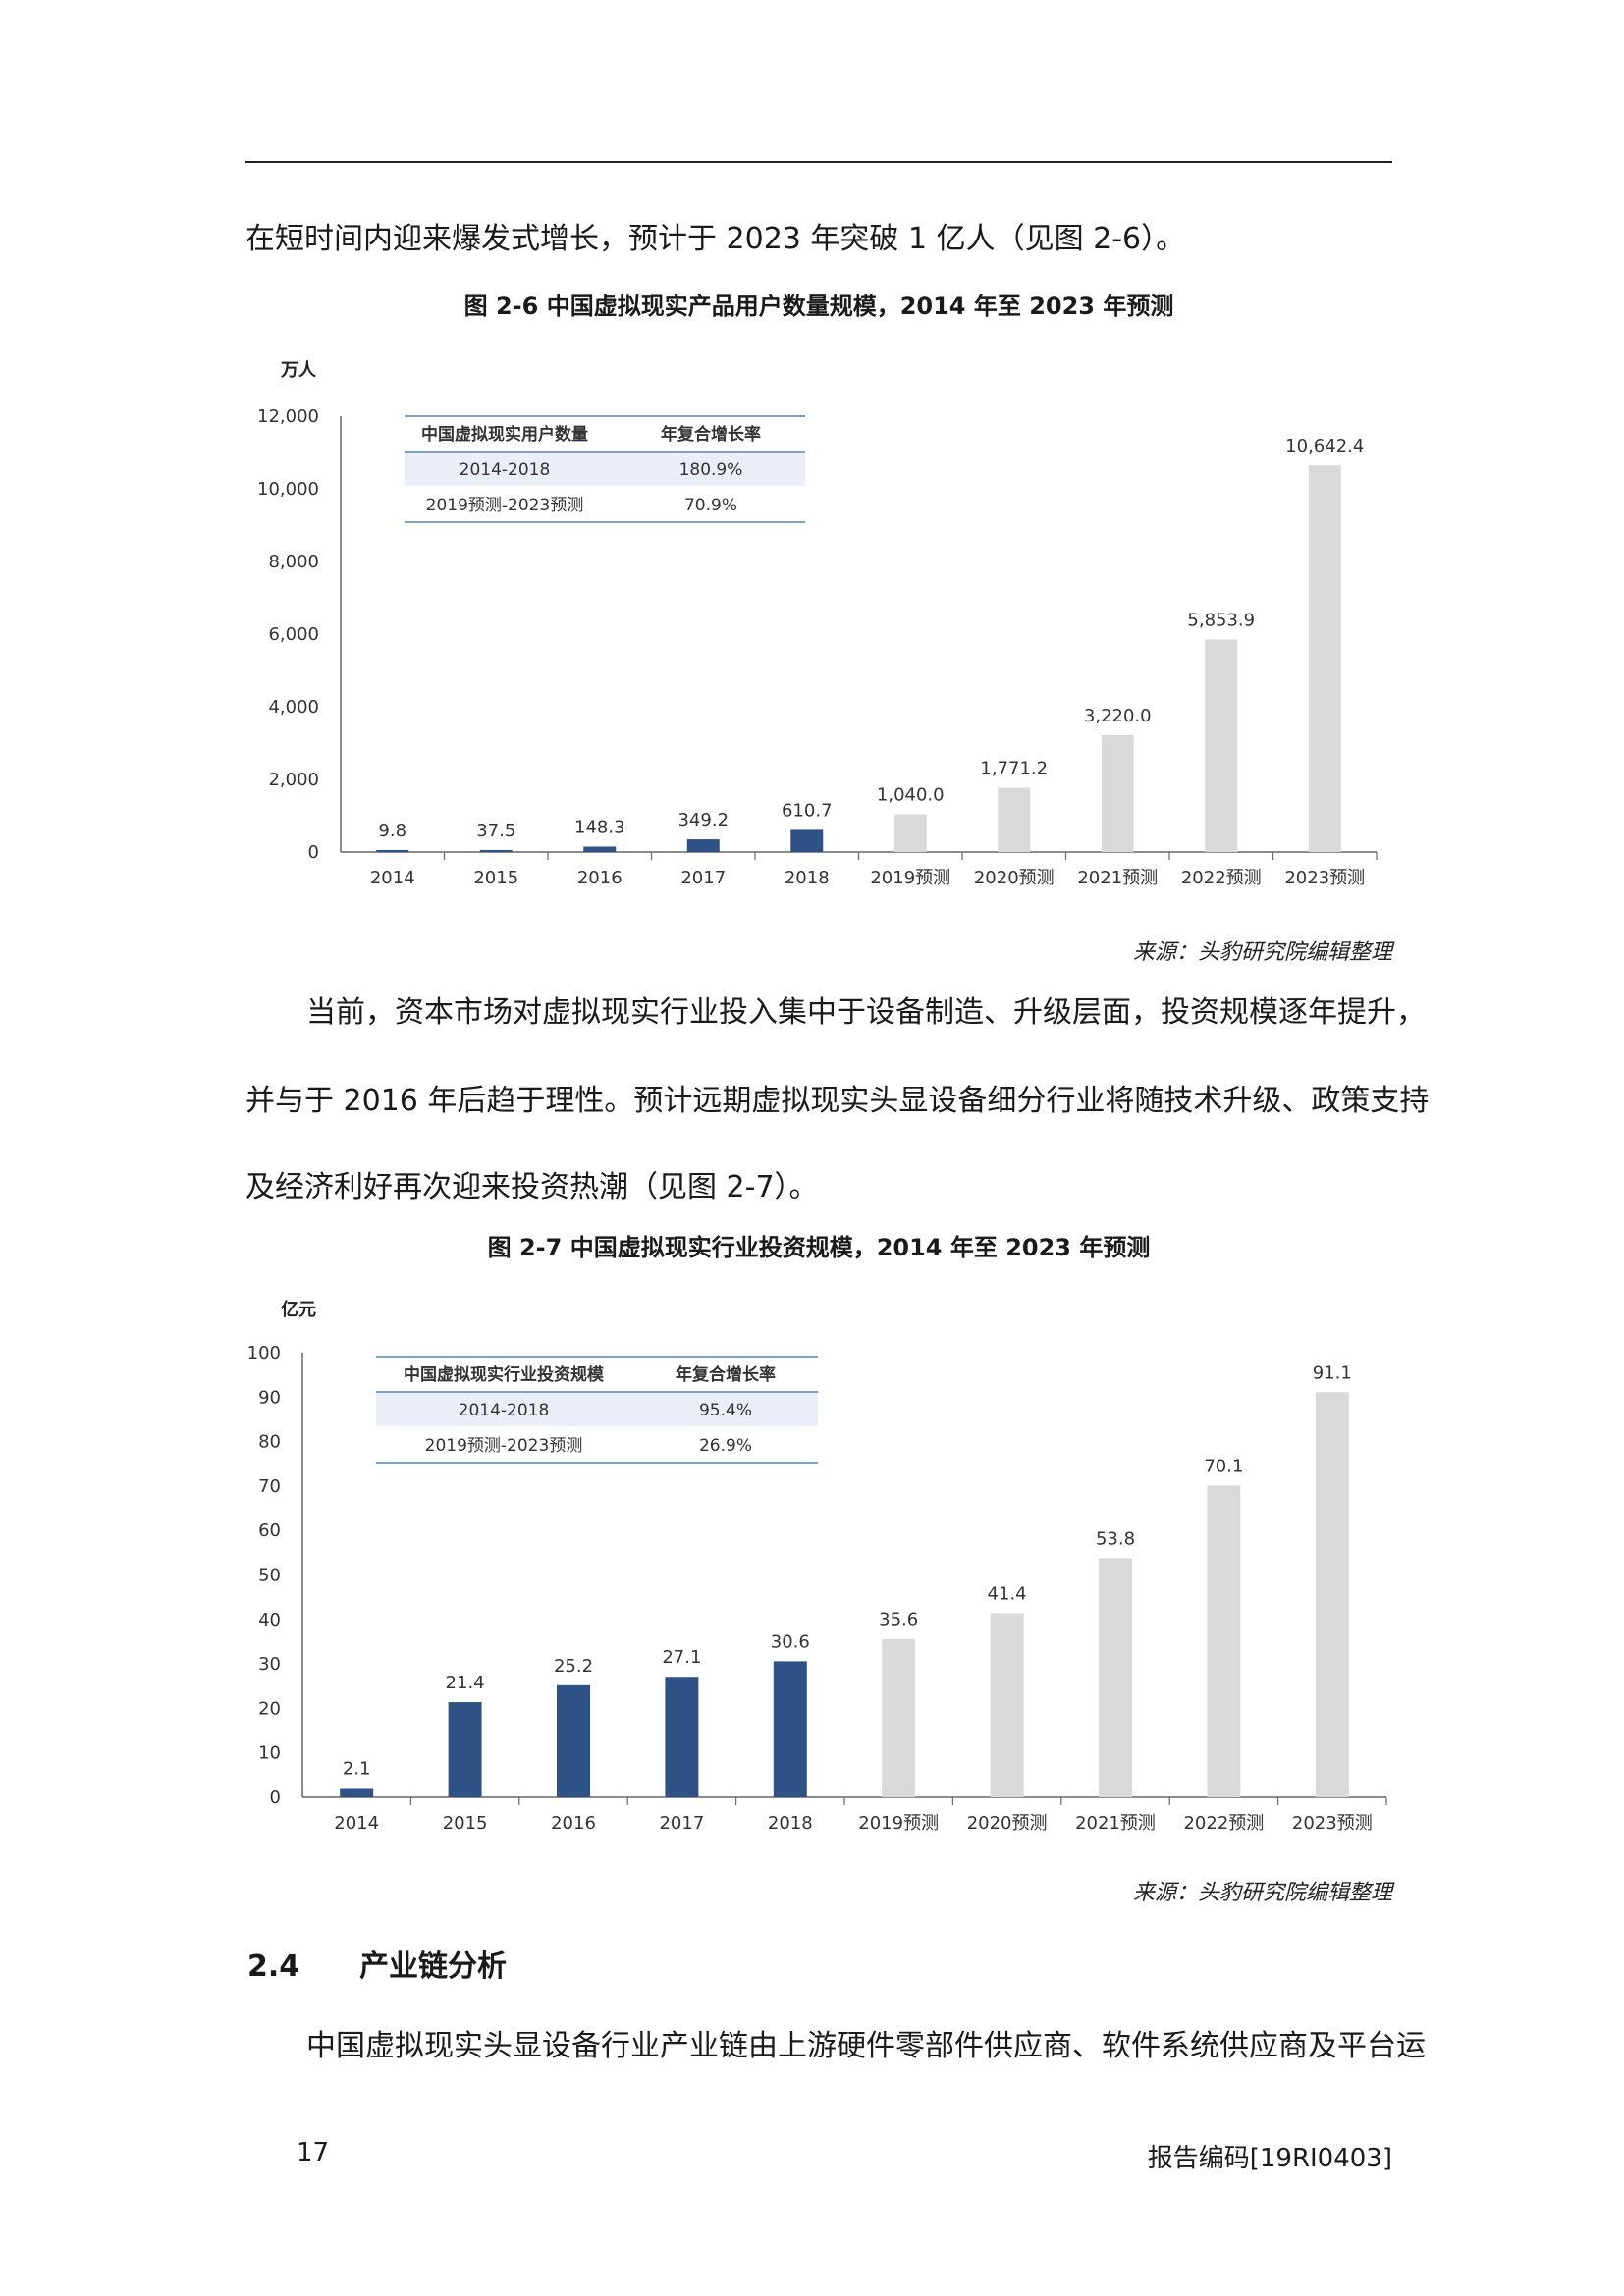 This screenshot has width=1624, height=2296. I want to click on bar-value-label: 37.5, so click(495, 831).